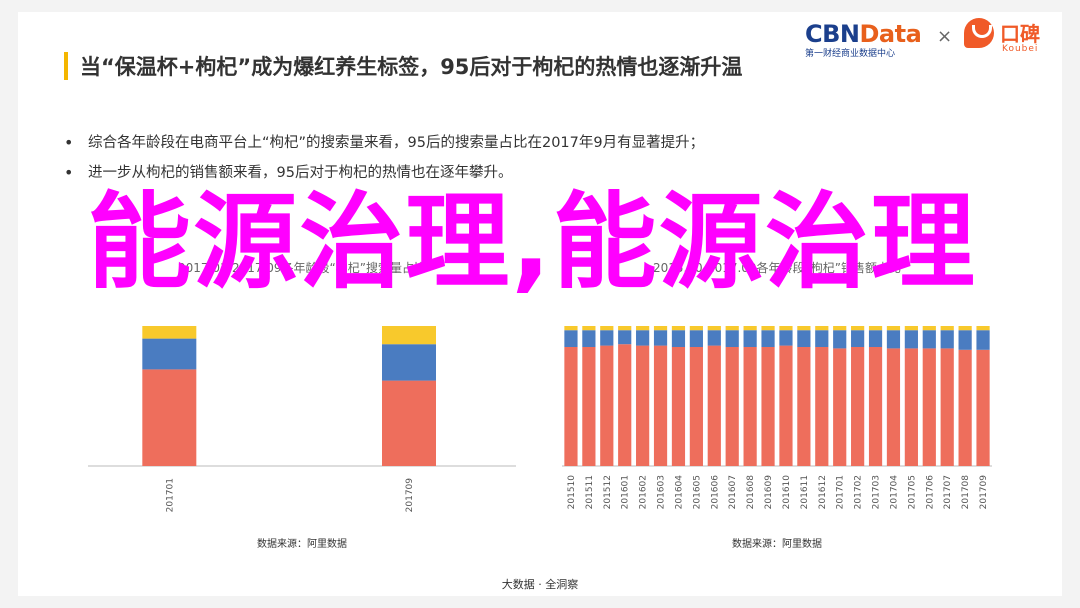 The image size is (1080, 608). I want to click on x-tick-label: 201602, so click(644, 492).